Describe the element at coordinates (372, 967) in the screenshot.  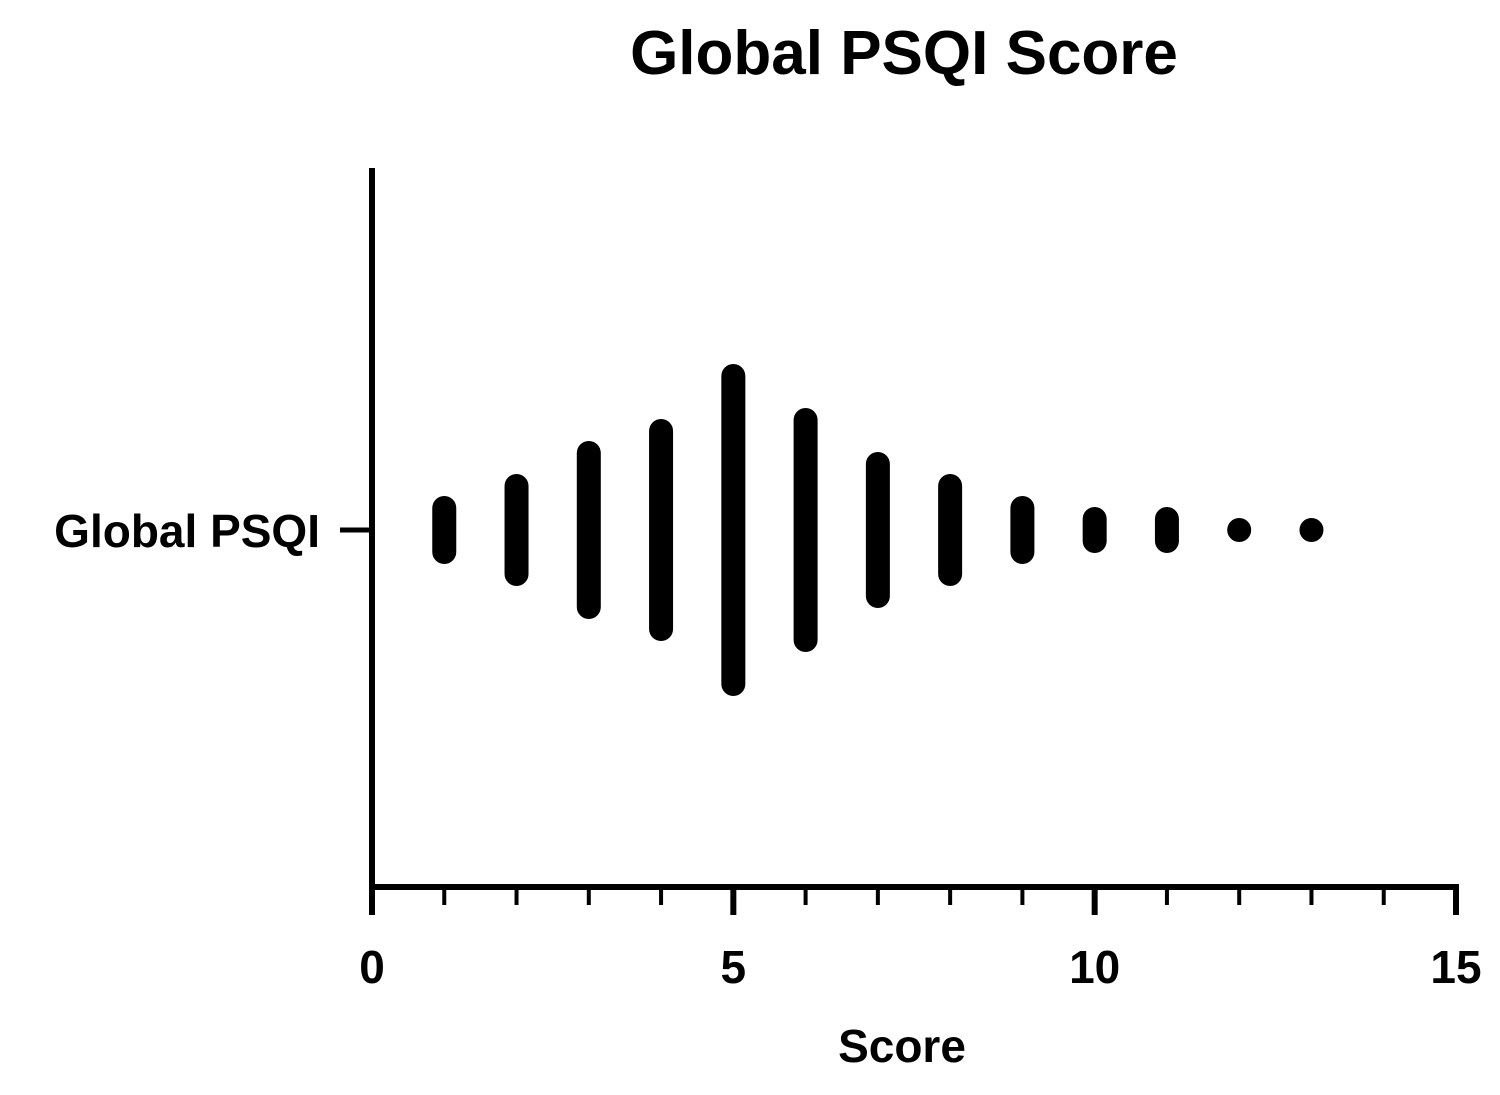
I see `x-tick-label: 0` at that location.